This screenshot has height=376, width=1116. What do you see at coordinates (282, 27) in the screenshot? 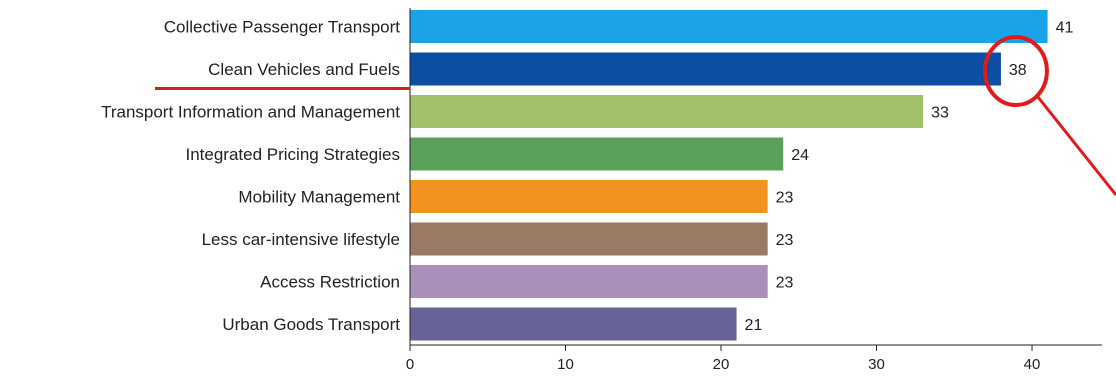
I see `category-label-collective-passenger-transport: Collective Passenger Transport` at bounding box center [282, 27].